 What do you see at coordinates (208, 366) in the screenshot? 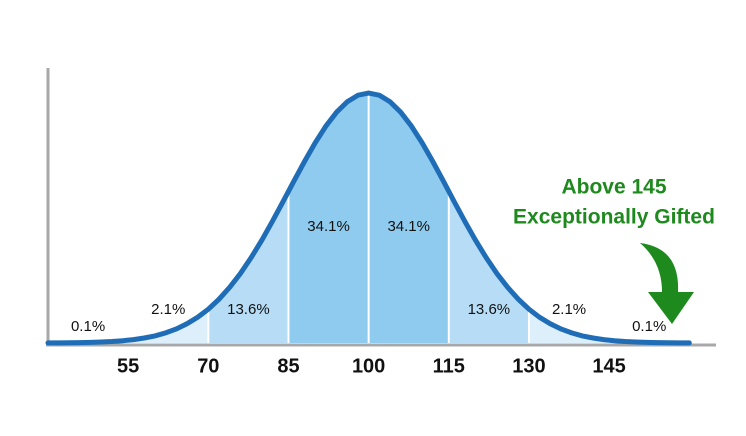
I see `x-tick-label: 70` at bounding box center [208, 366].